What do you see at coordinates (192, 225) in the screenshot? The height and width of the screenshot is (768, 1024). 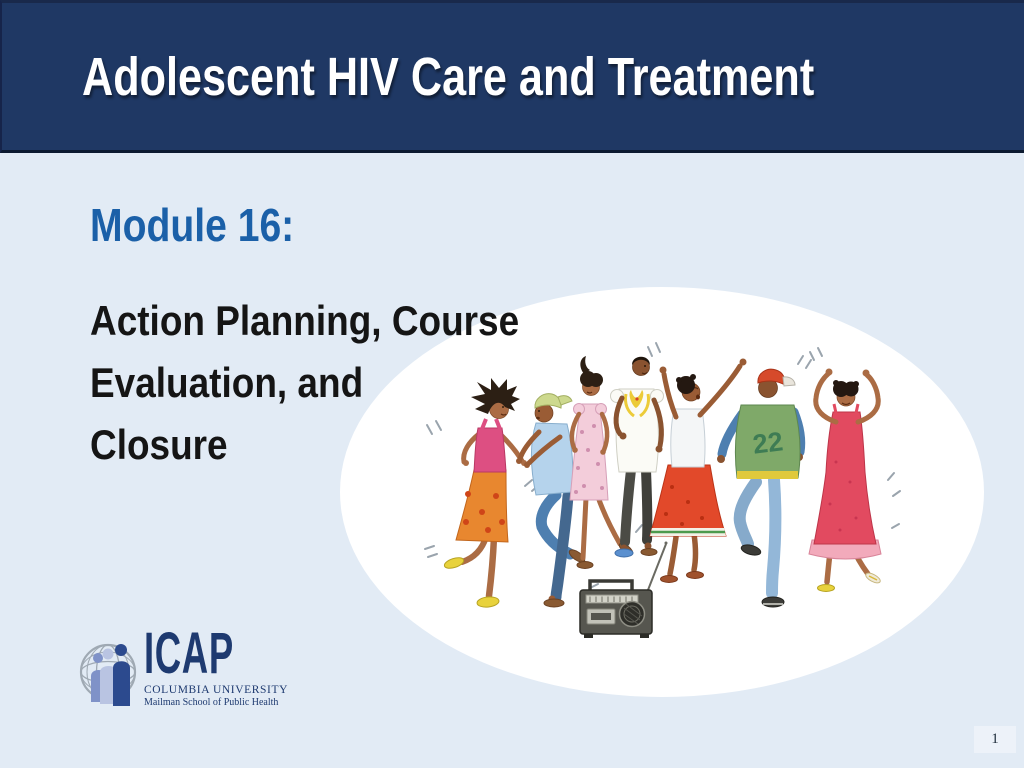 I see `module-label: Module 16:` at bounding box center [192, 225].